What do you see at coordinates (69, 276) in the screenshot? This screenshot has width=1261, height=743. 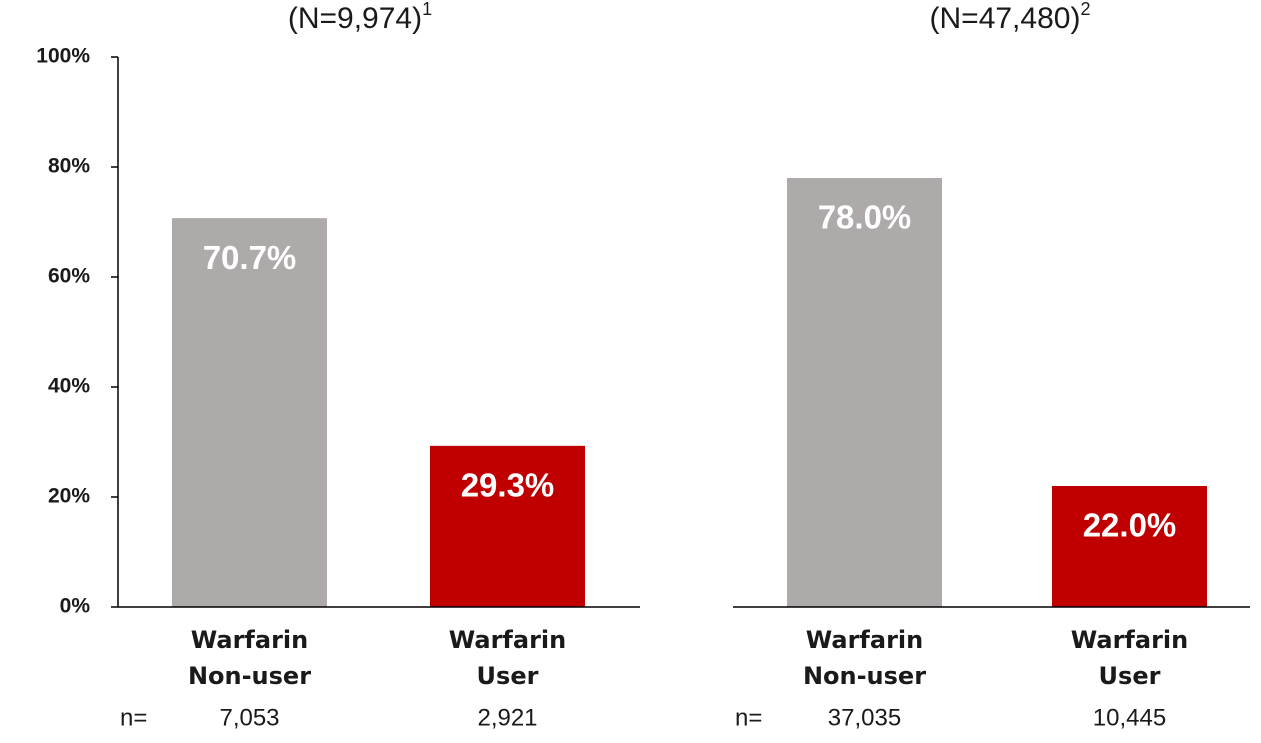 I see `y-tick-label: 60%` at bounding box center [69, 276].